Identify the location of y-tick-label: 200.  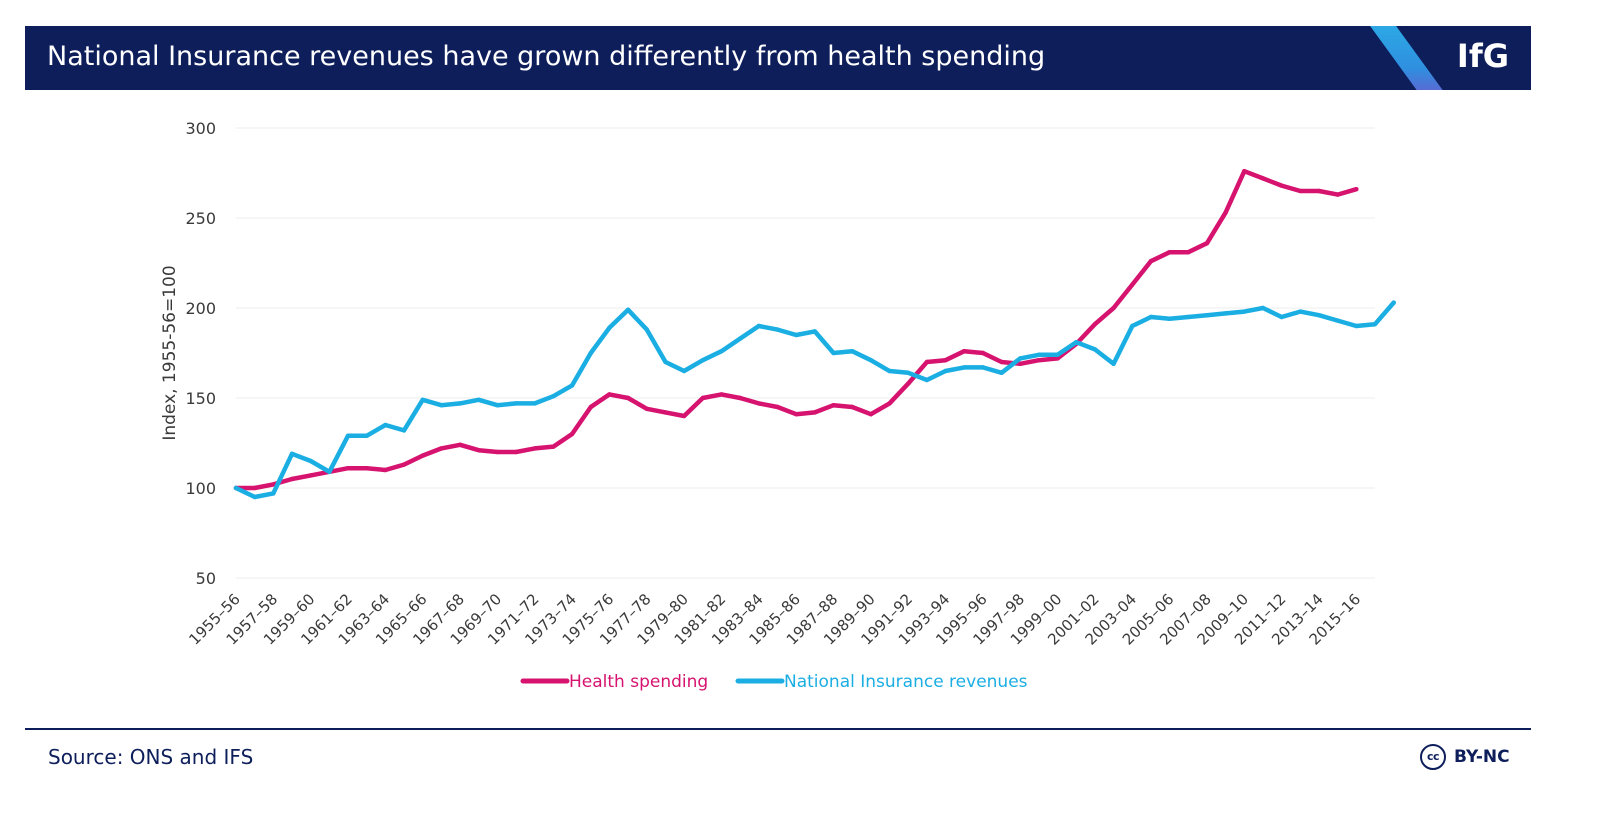
(200, 308).